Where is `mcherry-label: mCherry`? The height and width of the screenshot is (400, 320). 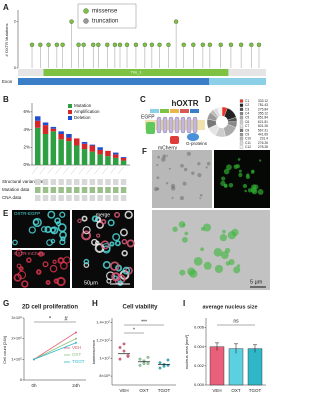 mcherry-label: mCherry is located at coordinates (168, 148).